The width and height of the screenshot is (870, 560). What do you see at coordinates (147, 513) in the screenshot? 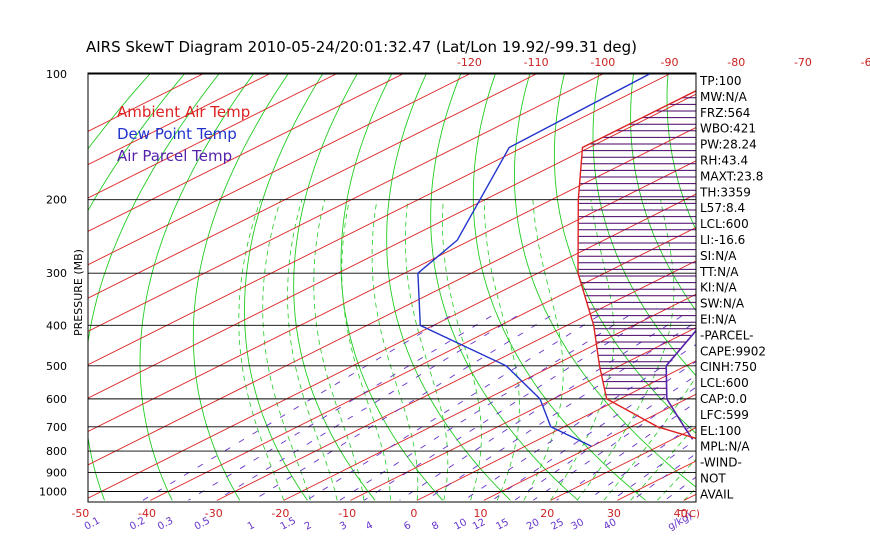
I see `bottom-temp-tick-label: -40` at bounding box center [147, 513].